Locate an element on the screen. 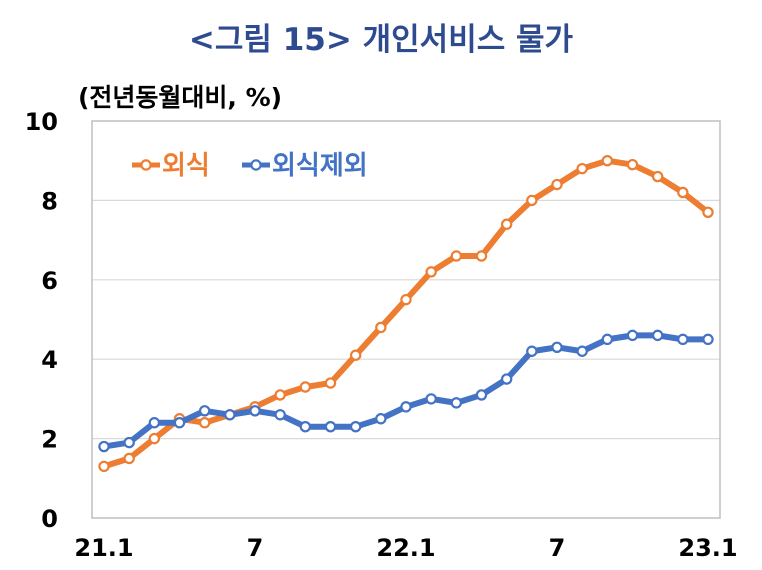  x-tick-label: 22.1 is located at coordinates (405, 548).